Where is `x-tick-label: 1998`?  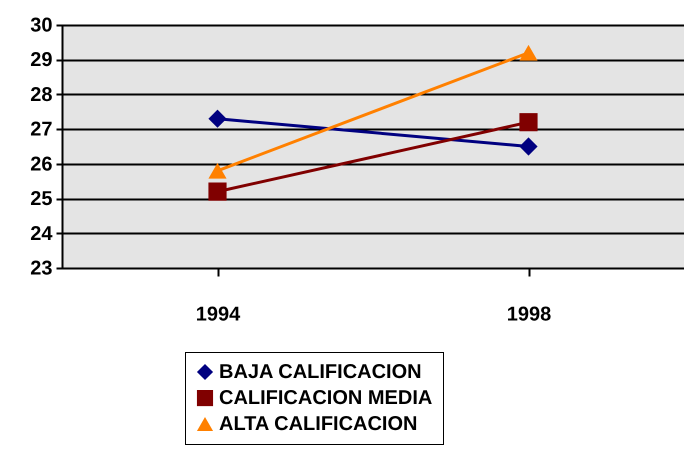
x-tick-label: 1998 is located at coordinates (529, 315).